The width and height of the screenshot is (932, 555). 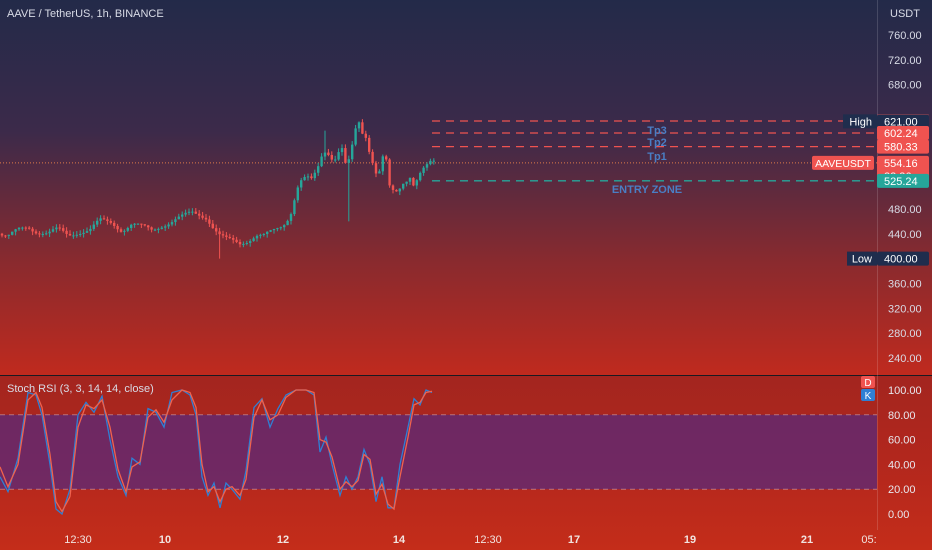 I want to click on high-label: High, so click(x=860, y=122).